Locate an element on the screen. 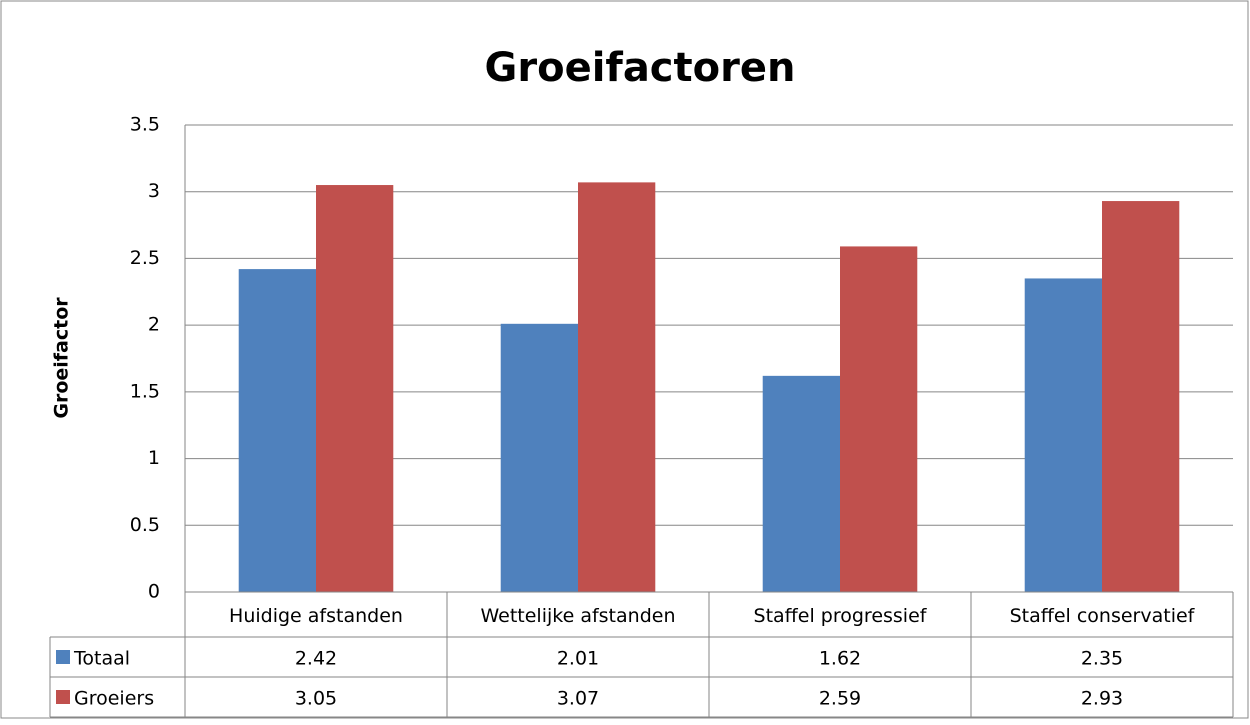 Image resolution: width=1250 pixels, height=725 pixels. y-tick-label: 2.5 is located at coordinates (145, 258).